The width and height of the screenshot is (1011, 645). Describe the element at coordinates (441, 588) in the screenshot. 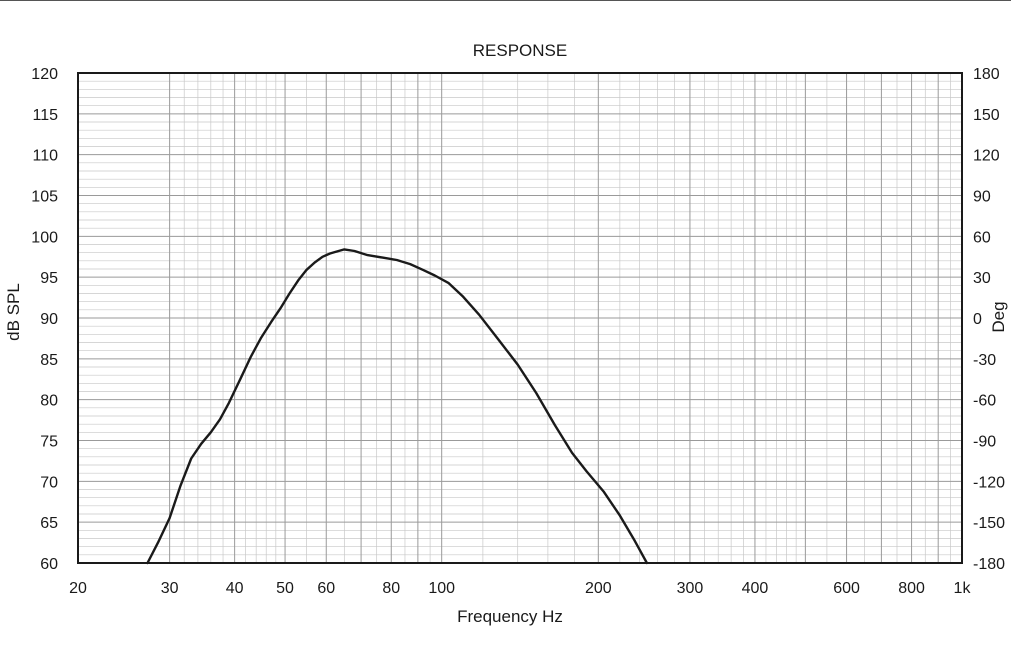

I see `x-tick-label: 100` at that location.